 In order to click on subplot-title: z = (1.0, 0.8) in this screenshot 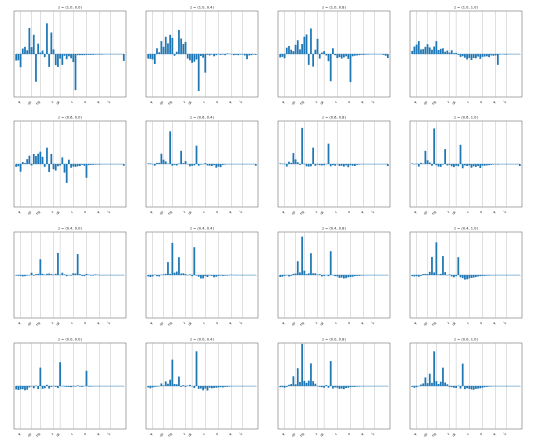, I will do `click(334, 8)`.